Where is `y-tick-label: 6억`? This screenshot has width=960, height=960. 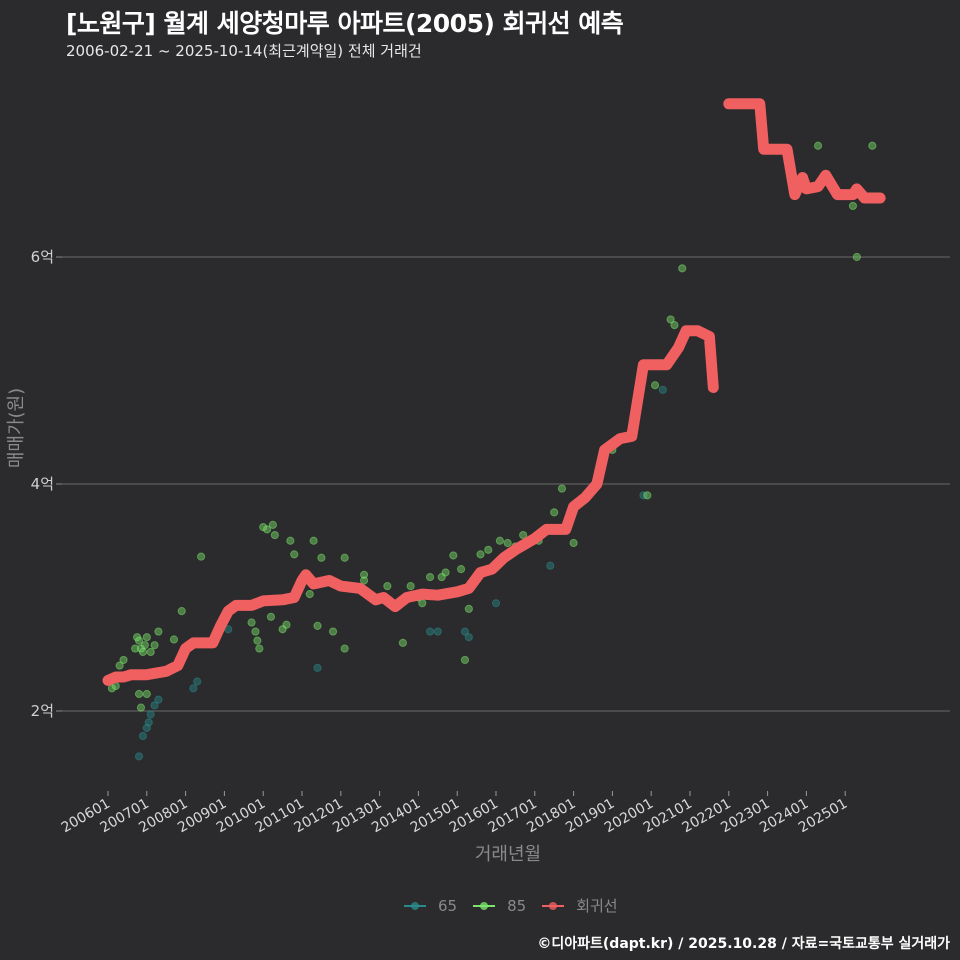
y-tick-label: 6억 is located at coordinates (42, 257).